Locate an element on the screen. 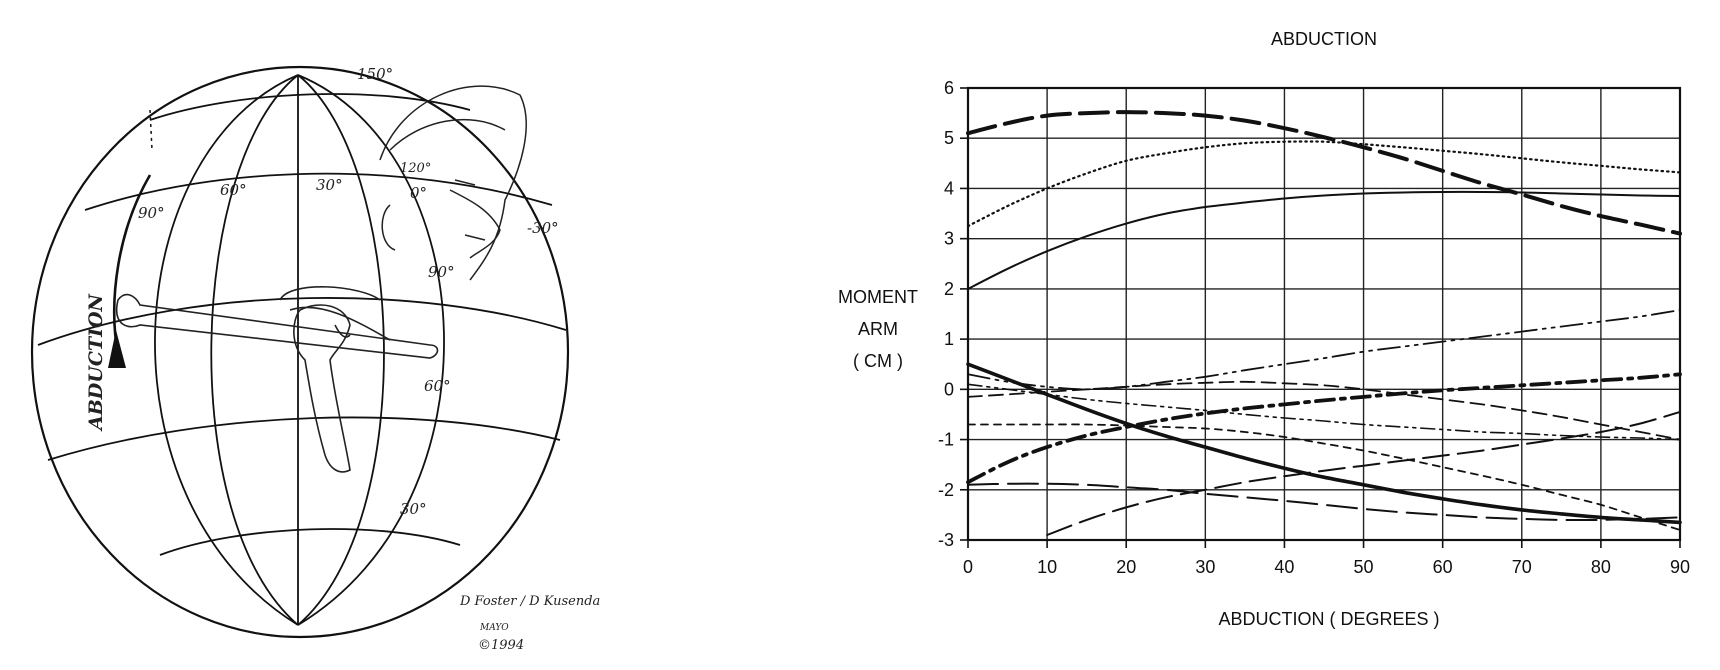 This screenshot has width=1720, height=670. clavicle is located at coordinates (340, 323).